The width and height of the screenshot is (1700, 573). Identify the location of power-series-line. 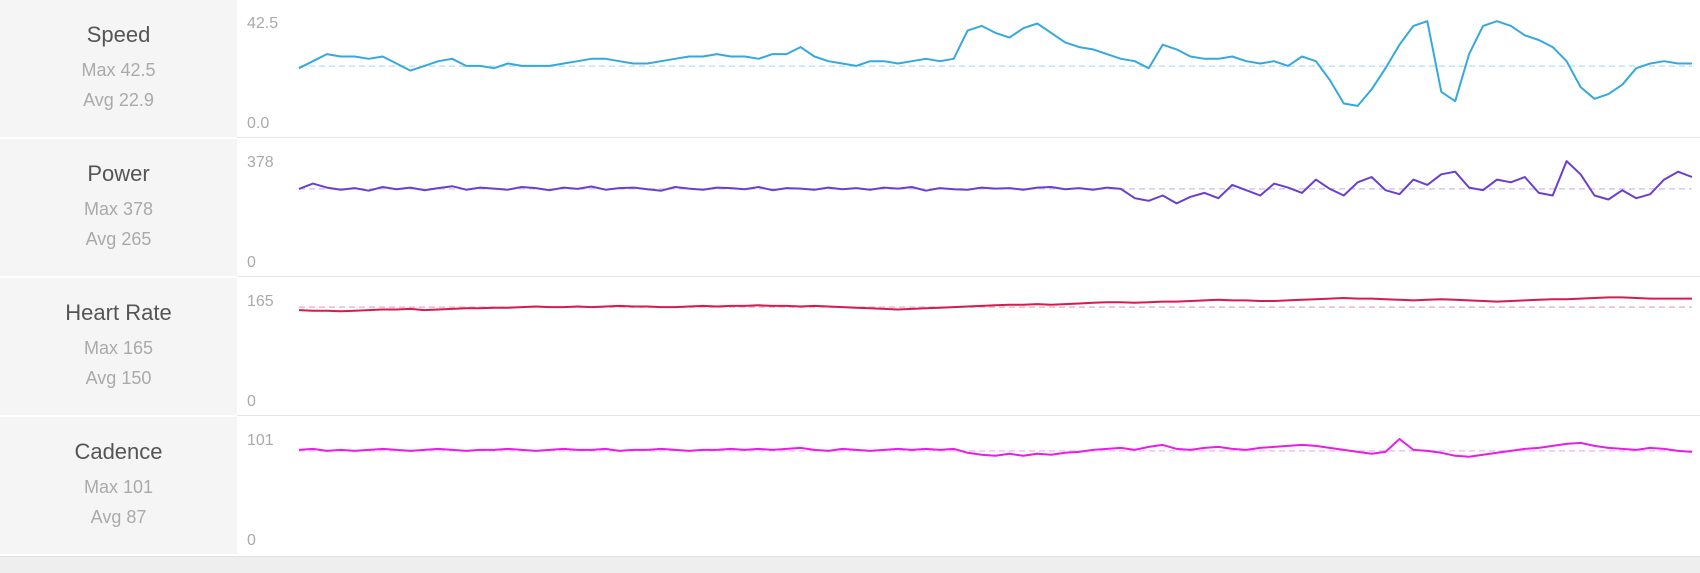
(995, 182).